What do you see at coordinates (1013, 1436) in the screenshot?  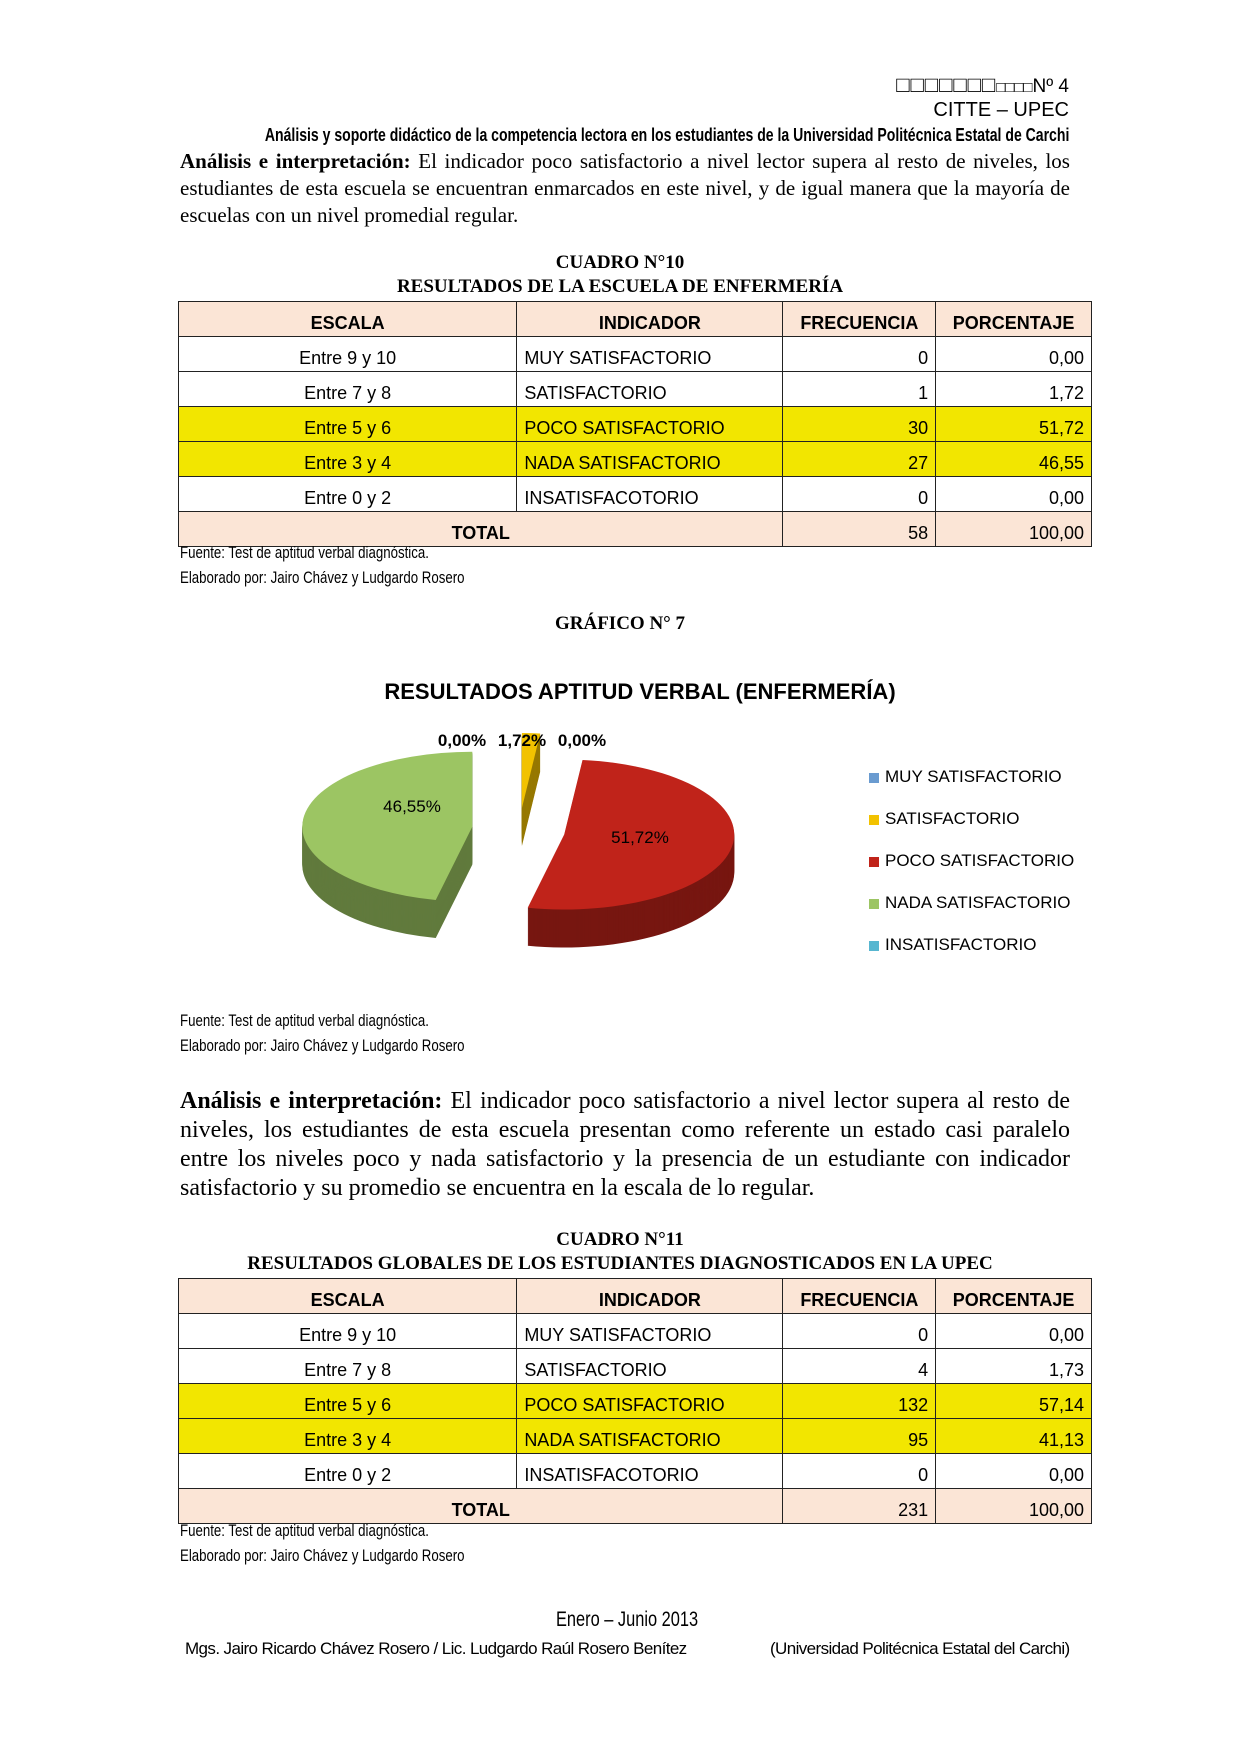 I see `porcentaje-cell: 41,13` at bounding box center [1013, 1436].